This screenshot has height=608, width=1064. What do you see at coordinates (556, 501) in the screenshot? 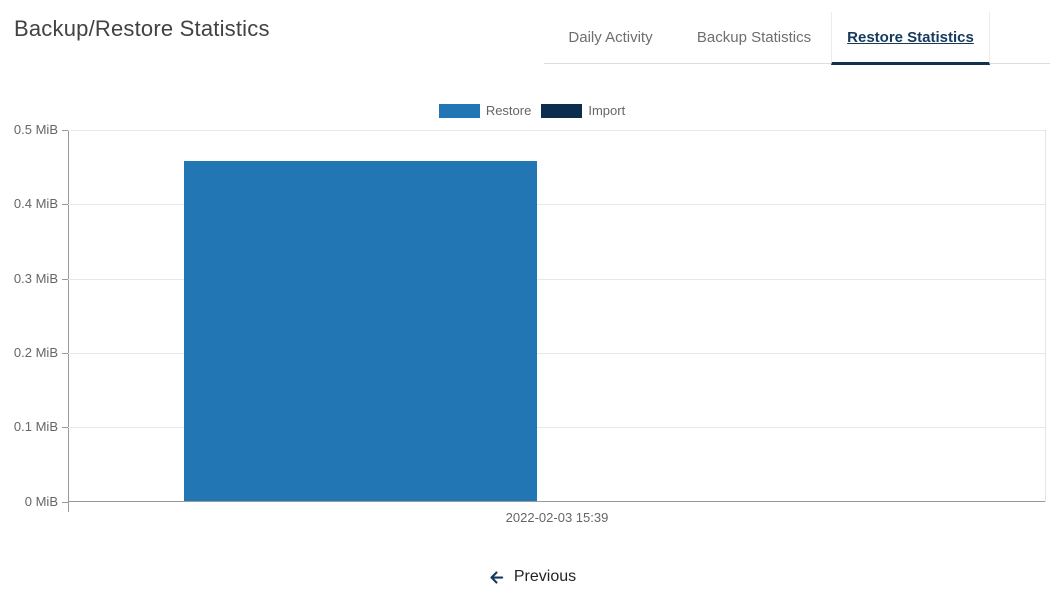
I see `x-axis-baseline` at bounding box center [556, 501].